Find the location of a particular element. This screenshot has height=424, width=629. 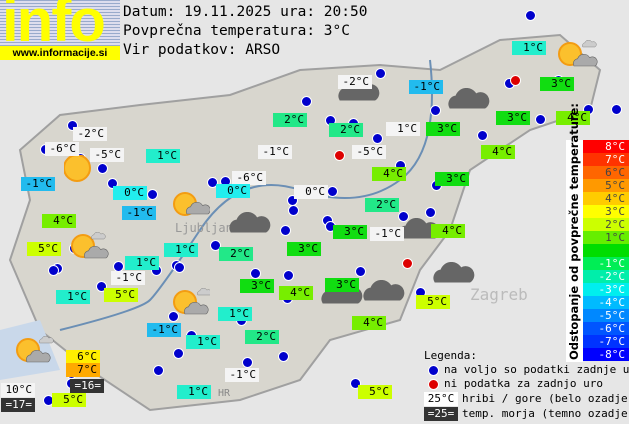

legend-red-text: ni podatka za zadnjo uro is located at coordinates (523, 383).